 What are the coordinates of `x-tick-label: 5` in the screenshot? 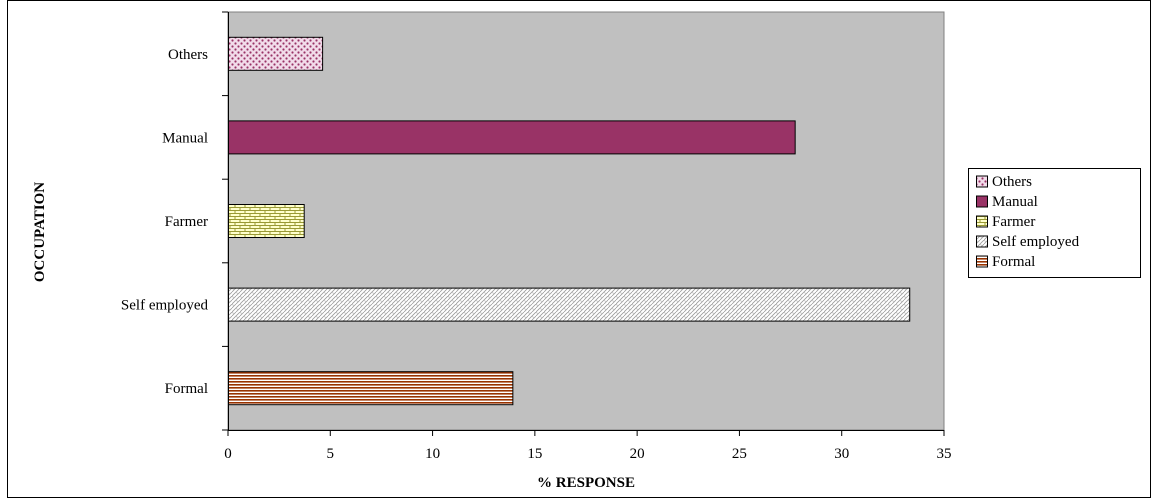 It's located at (331, 454).